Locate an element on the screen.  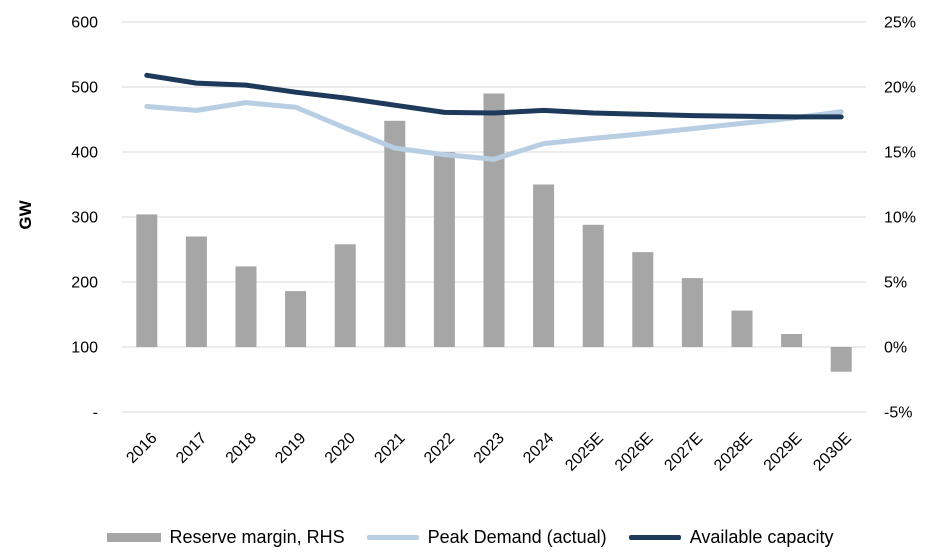
left-axis-tick: 500 is located at coordinates (84, 88).